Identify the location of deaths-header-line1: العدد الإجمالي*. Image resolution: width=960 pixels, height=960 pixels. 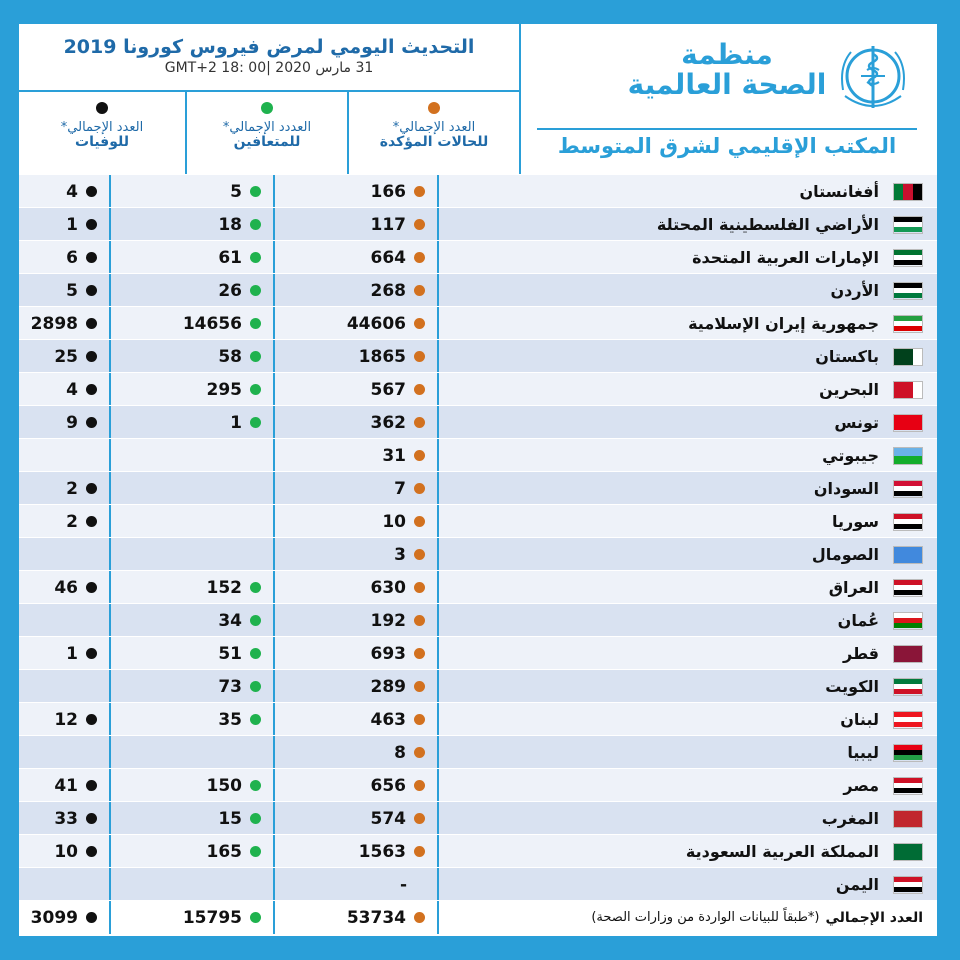
(102, 127).